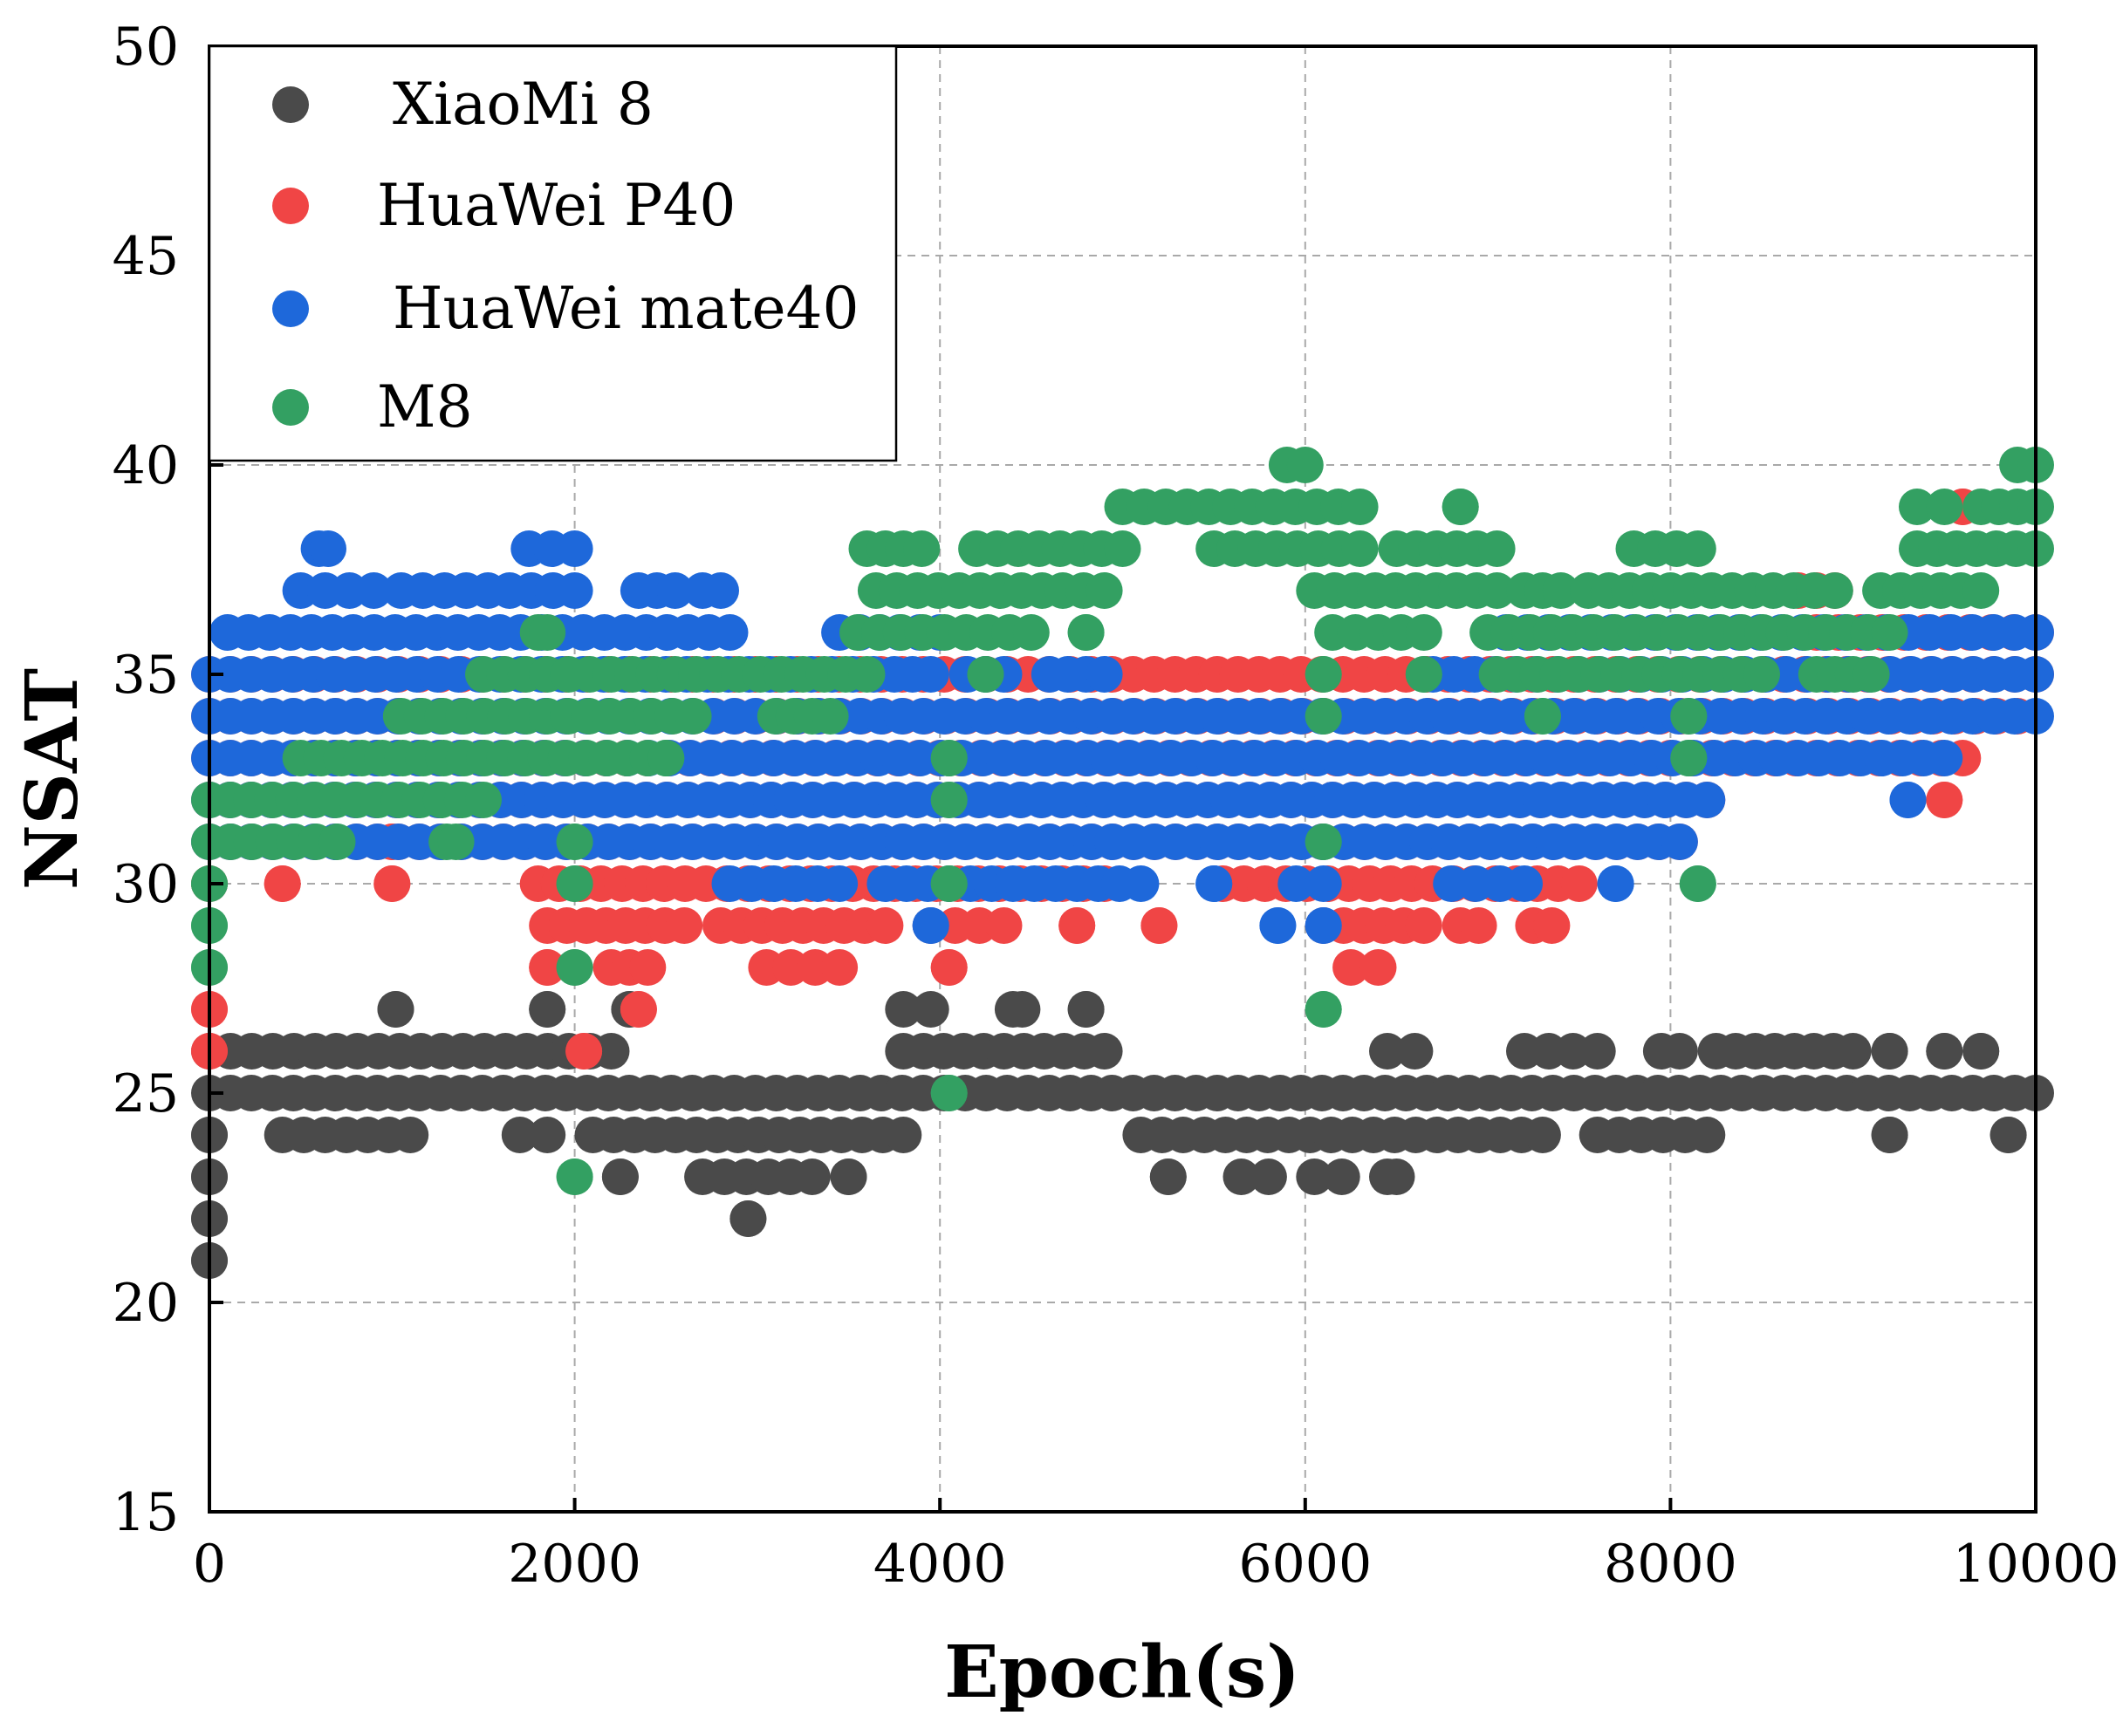 This screenshot has height=1736, width=2123. I want to click on x-axis-title: Epoch(s), so click(1122, 1672).